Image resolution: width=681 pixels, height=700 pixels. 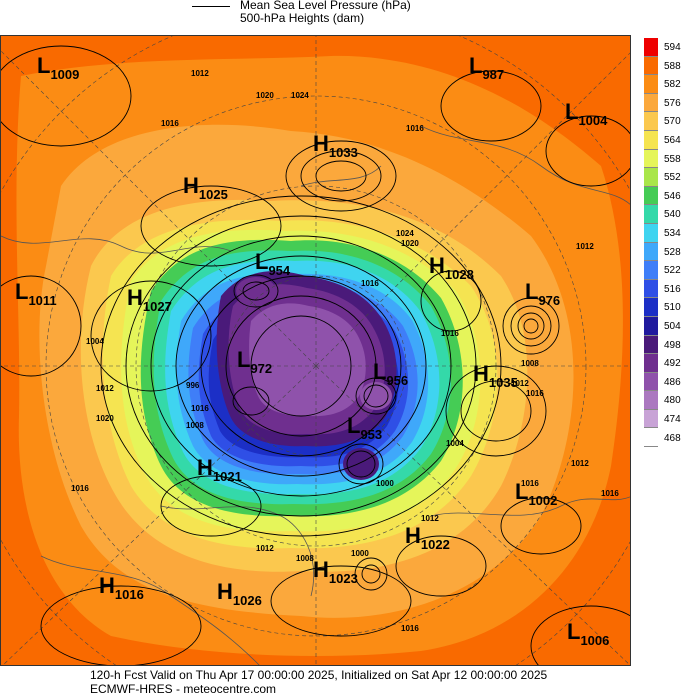 I want to click on colorbar-label: 492, so click(x=672, y=364).